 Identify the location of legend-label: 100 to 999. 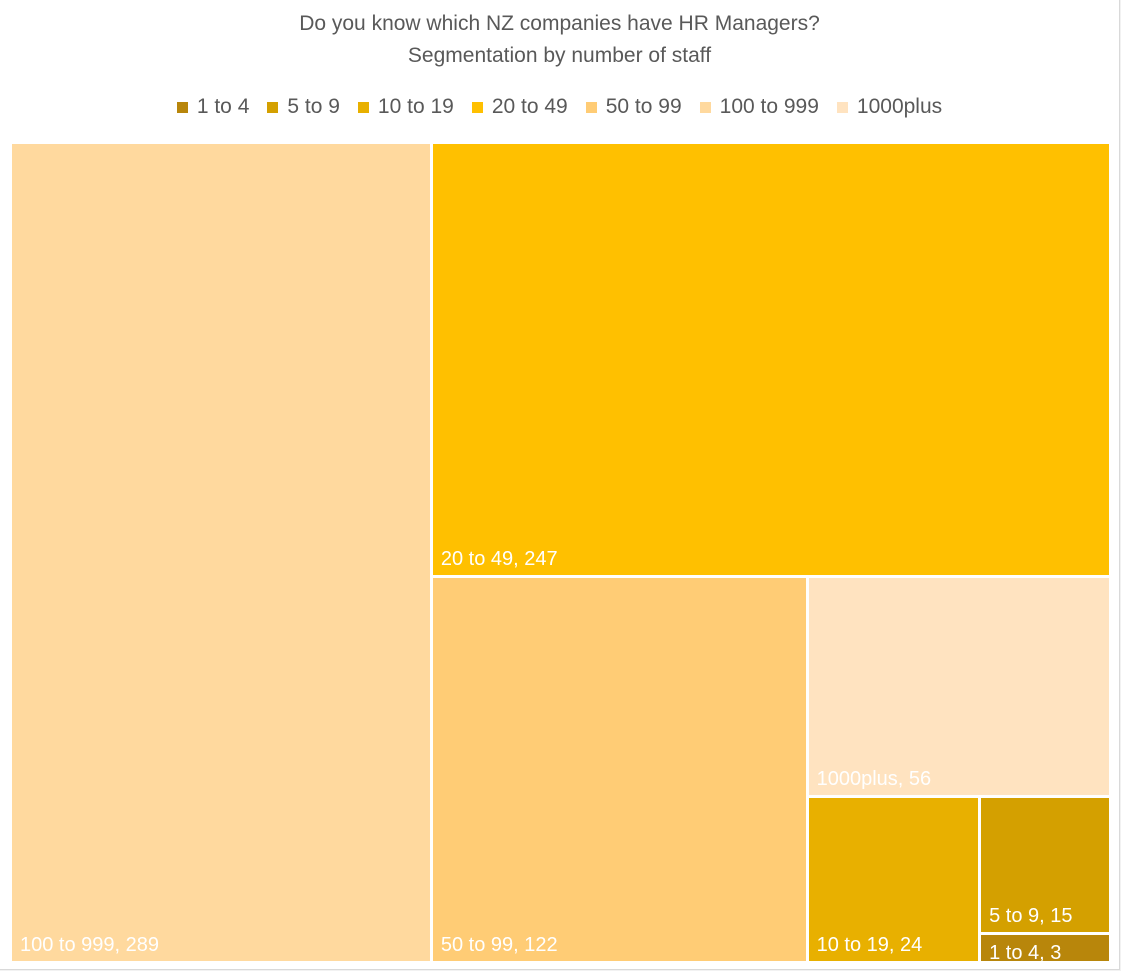
(769, 106).